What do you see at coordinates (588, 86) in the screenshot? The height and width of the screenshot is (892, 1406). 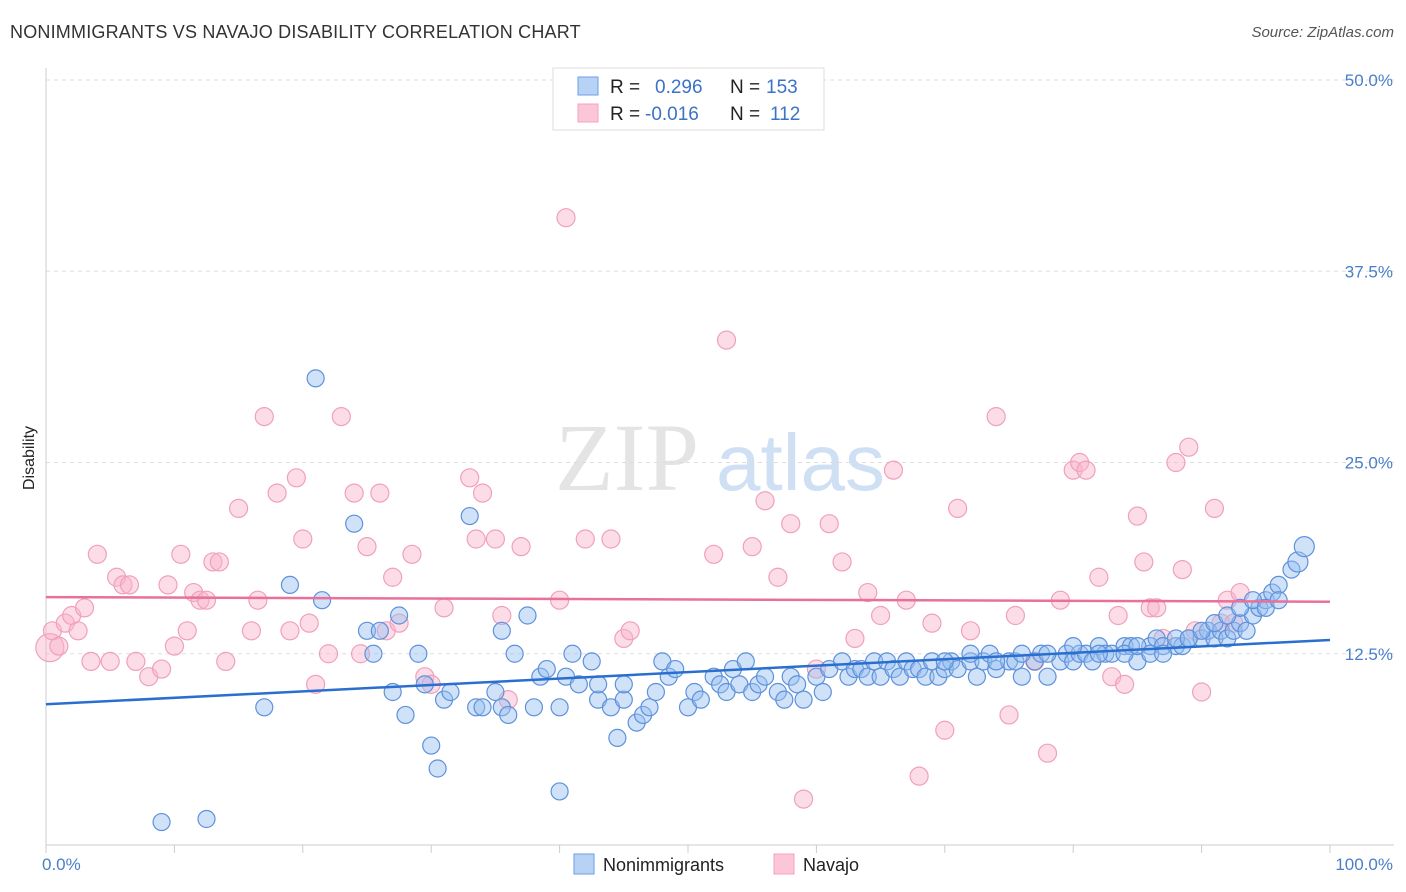 I see `legend-swatch-nonimmigrants` at bounding box center [588, 86].